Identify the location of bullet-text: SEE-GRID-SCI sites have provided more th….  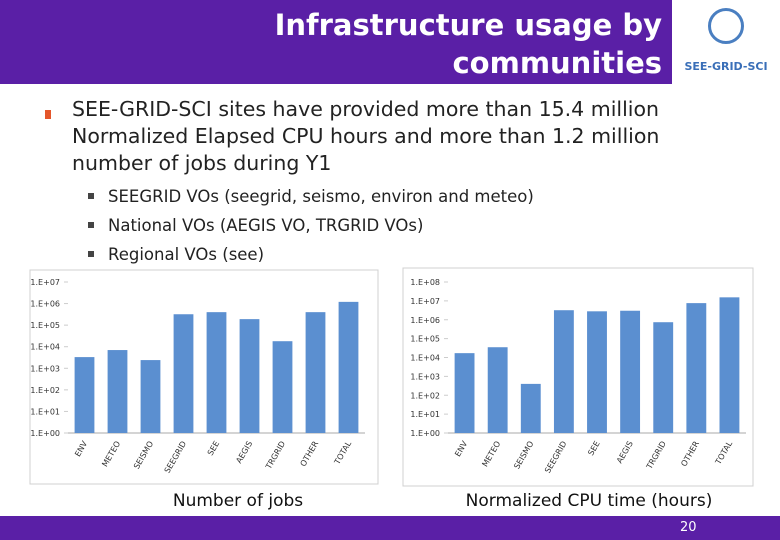
(366, 136).